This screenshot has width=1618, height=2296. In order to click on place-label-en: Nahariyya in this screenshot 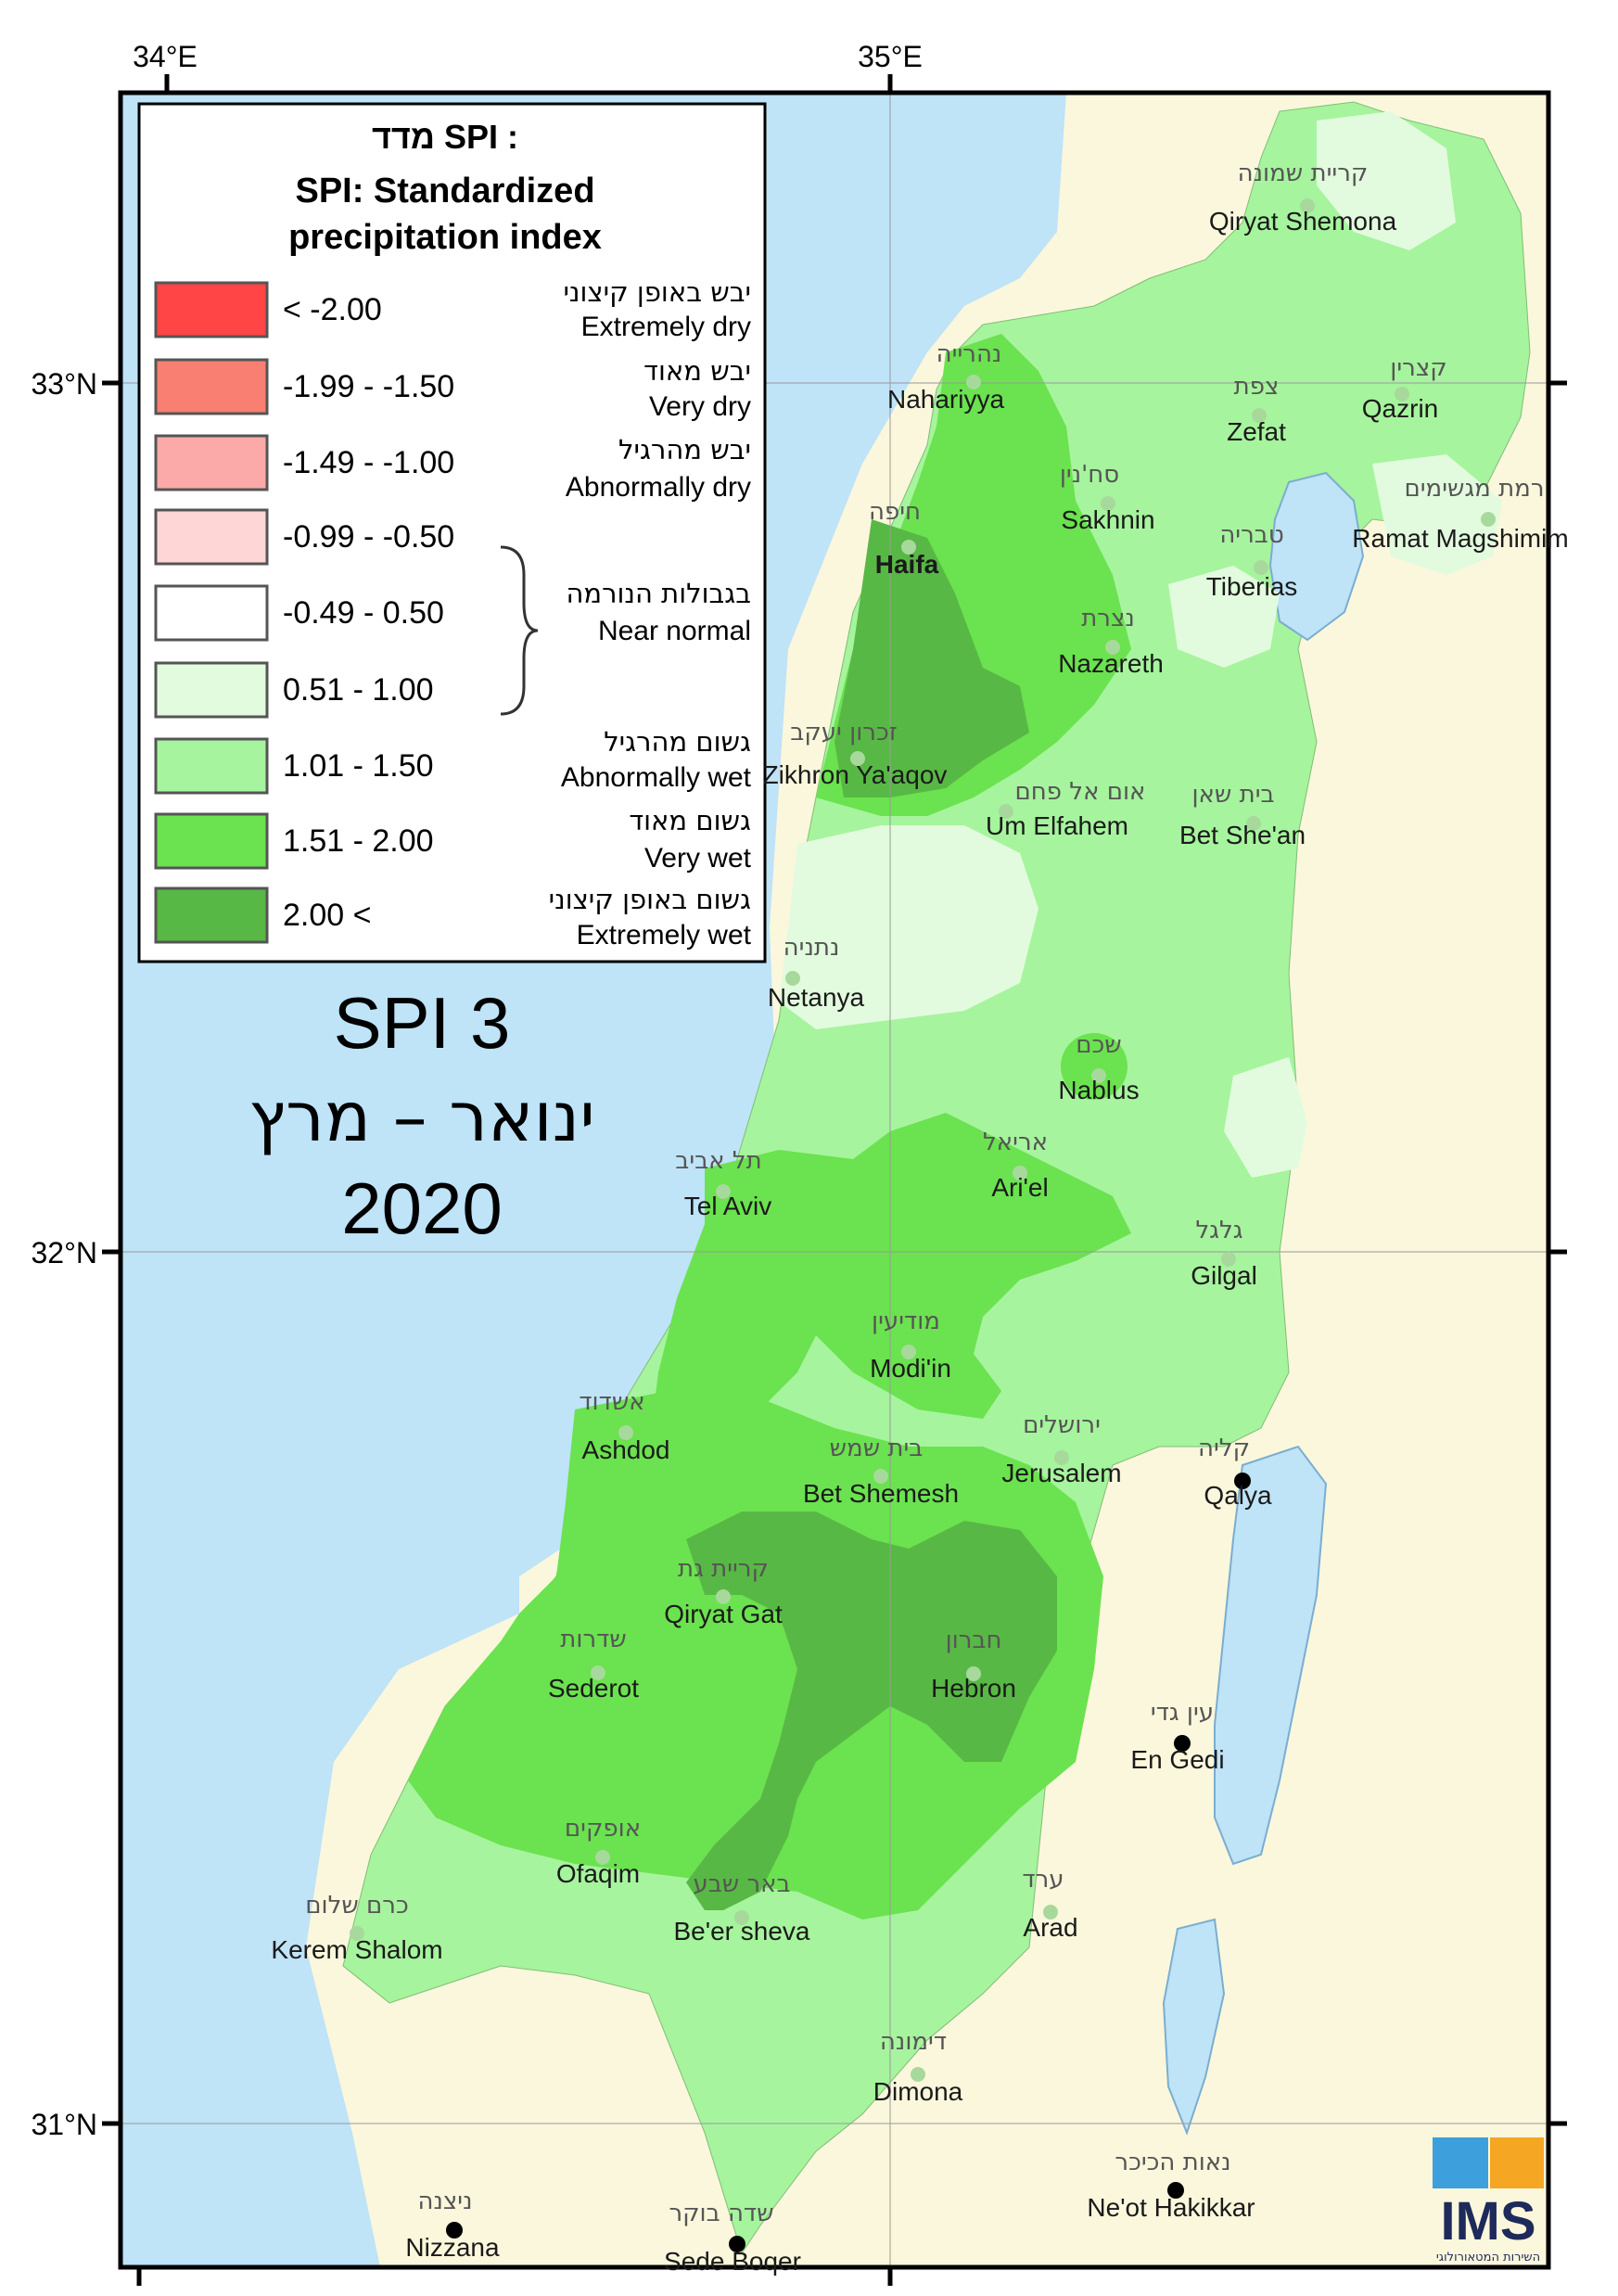, I will do `click(945, 399)`.